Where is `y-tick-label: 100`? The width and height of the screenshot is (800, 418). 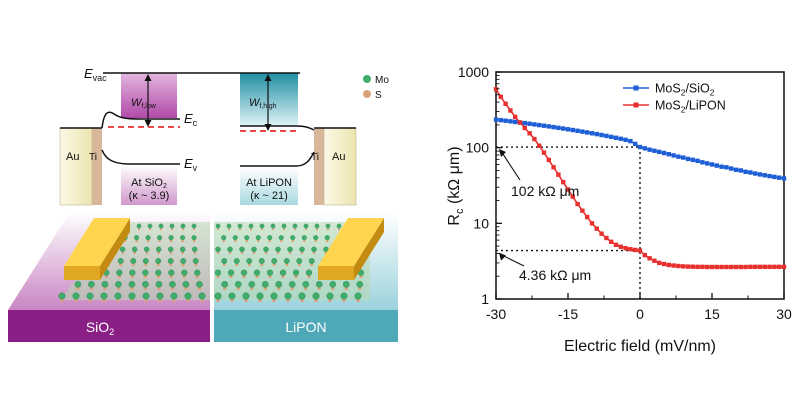 y-tick-label: 100 is located at coordinates (478, 148).